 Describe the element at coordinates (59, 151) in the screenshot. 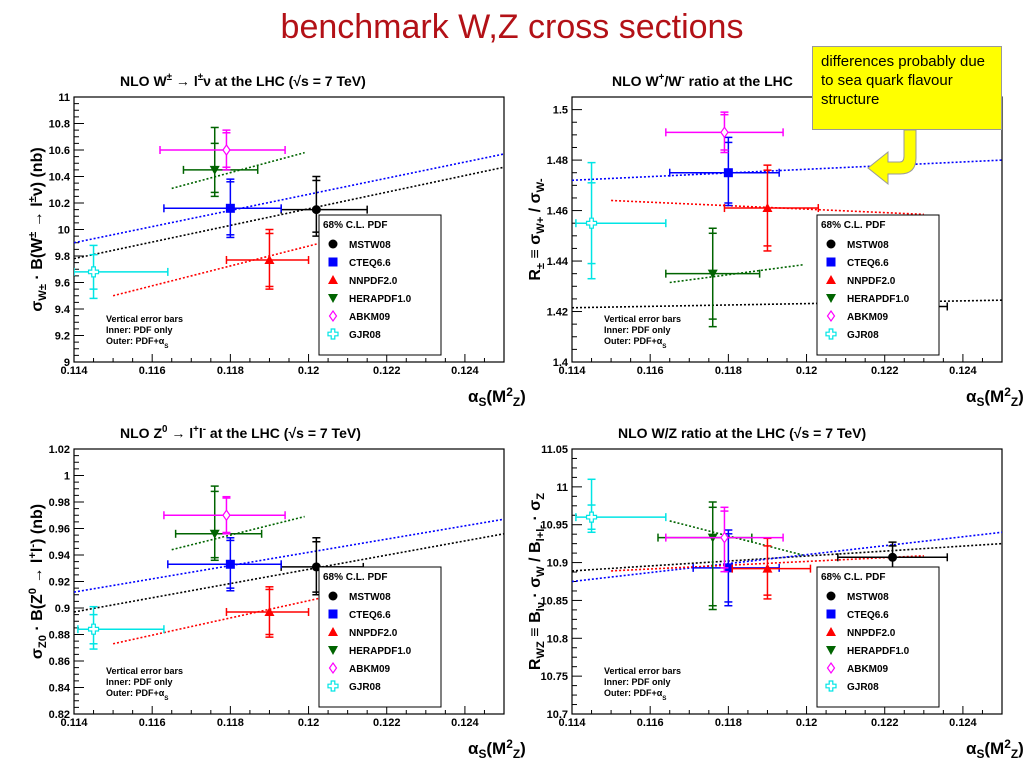

I see `y-tick-label: 10.6` at that location.